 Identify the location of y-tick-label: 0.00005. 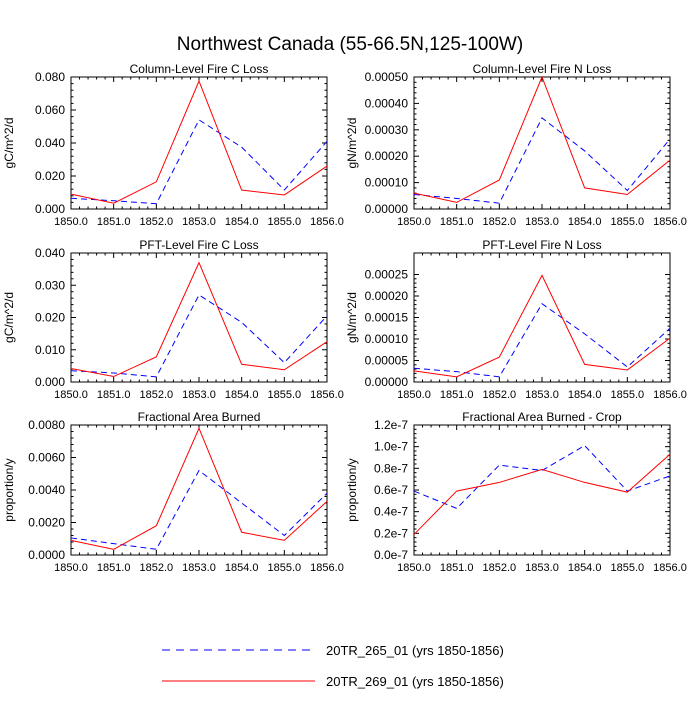
(387, 361).